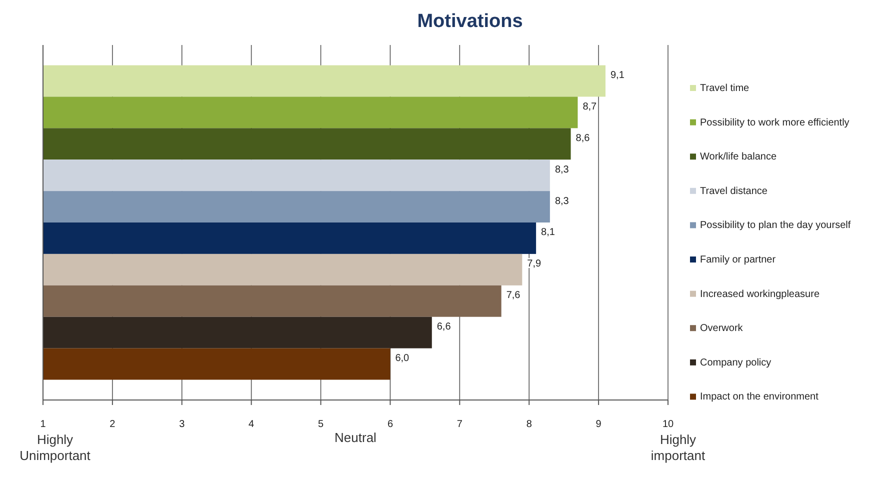  I want to click on data-label: 6,6, so click(444, 327).